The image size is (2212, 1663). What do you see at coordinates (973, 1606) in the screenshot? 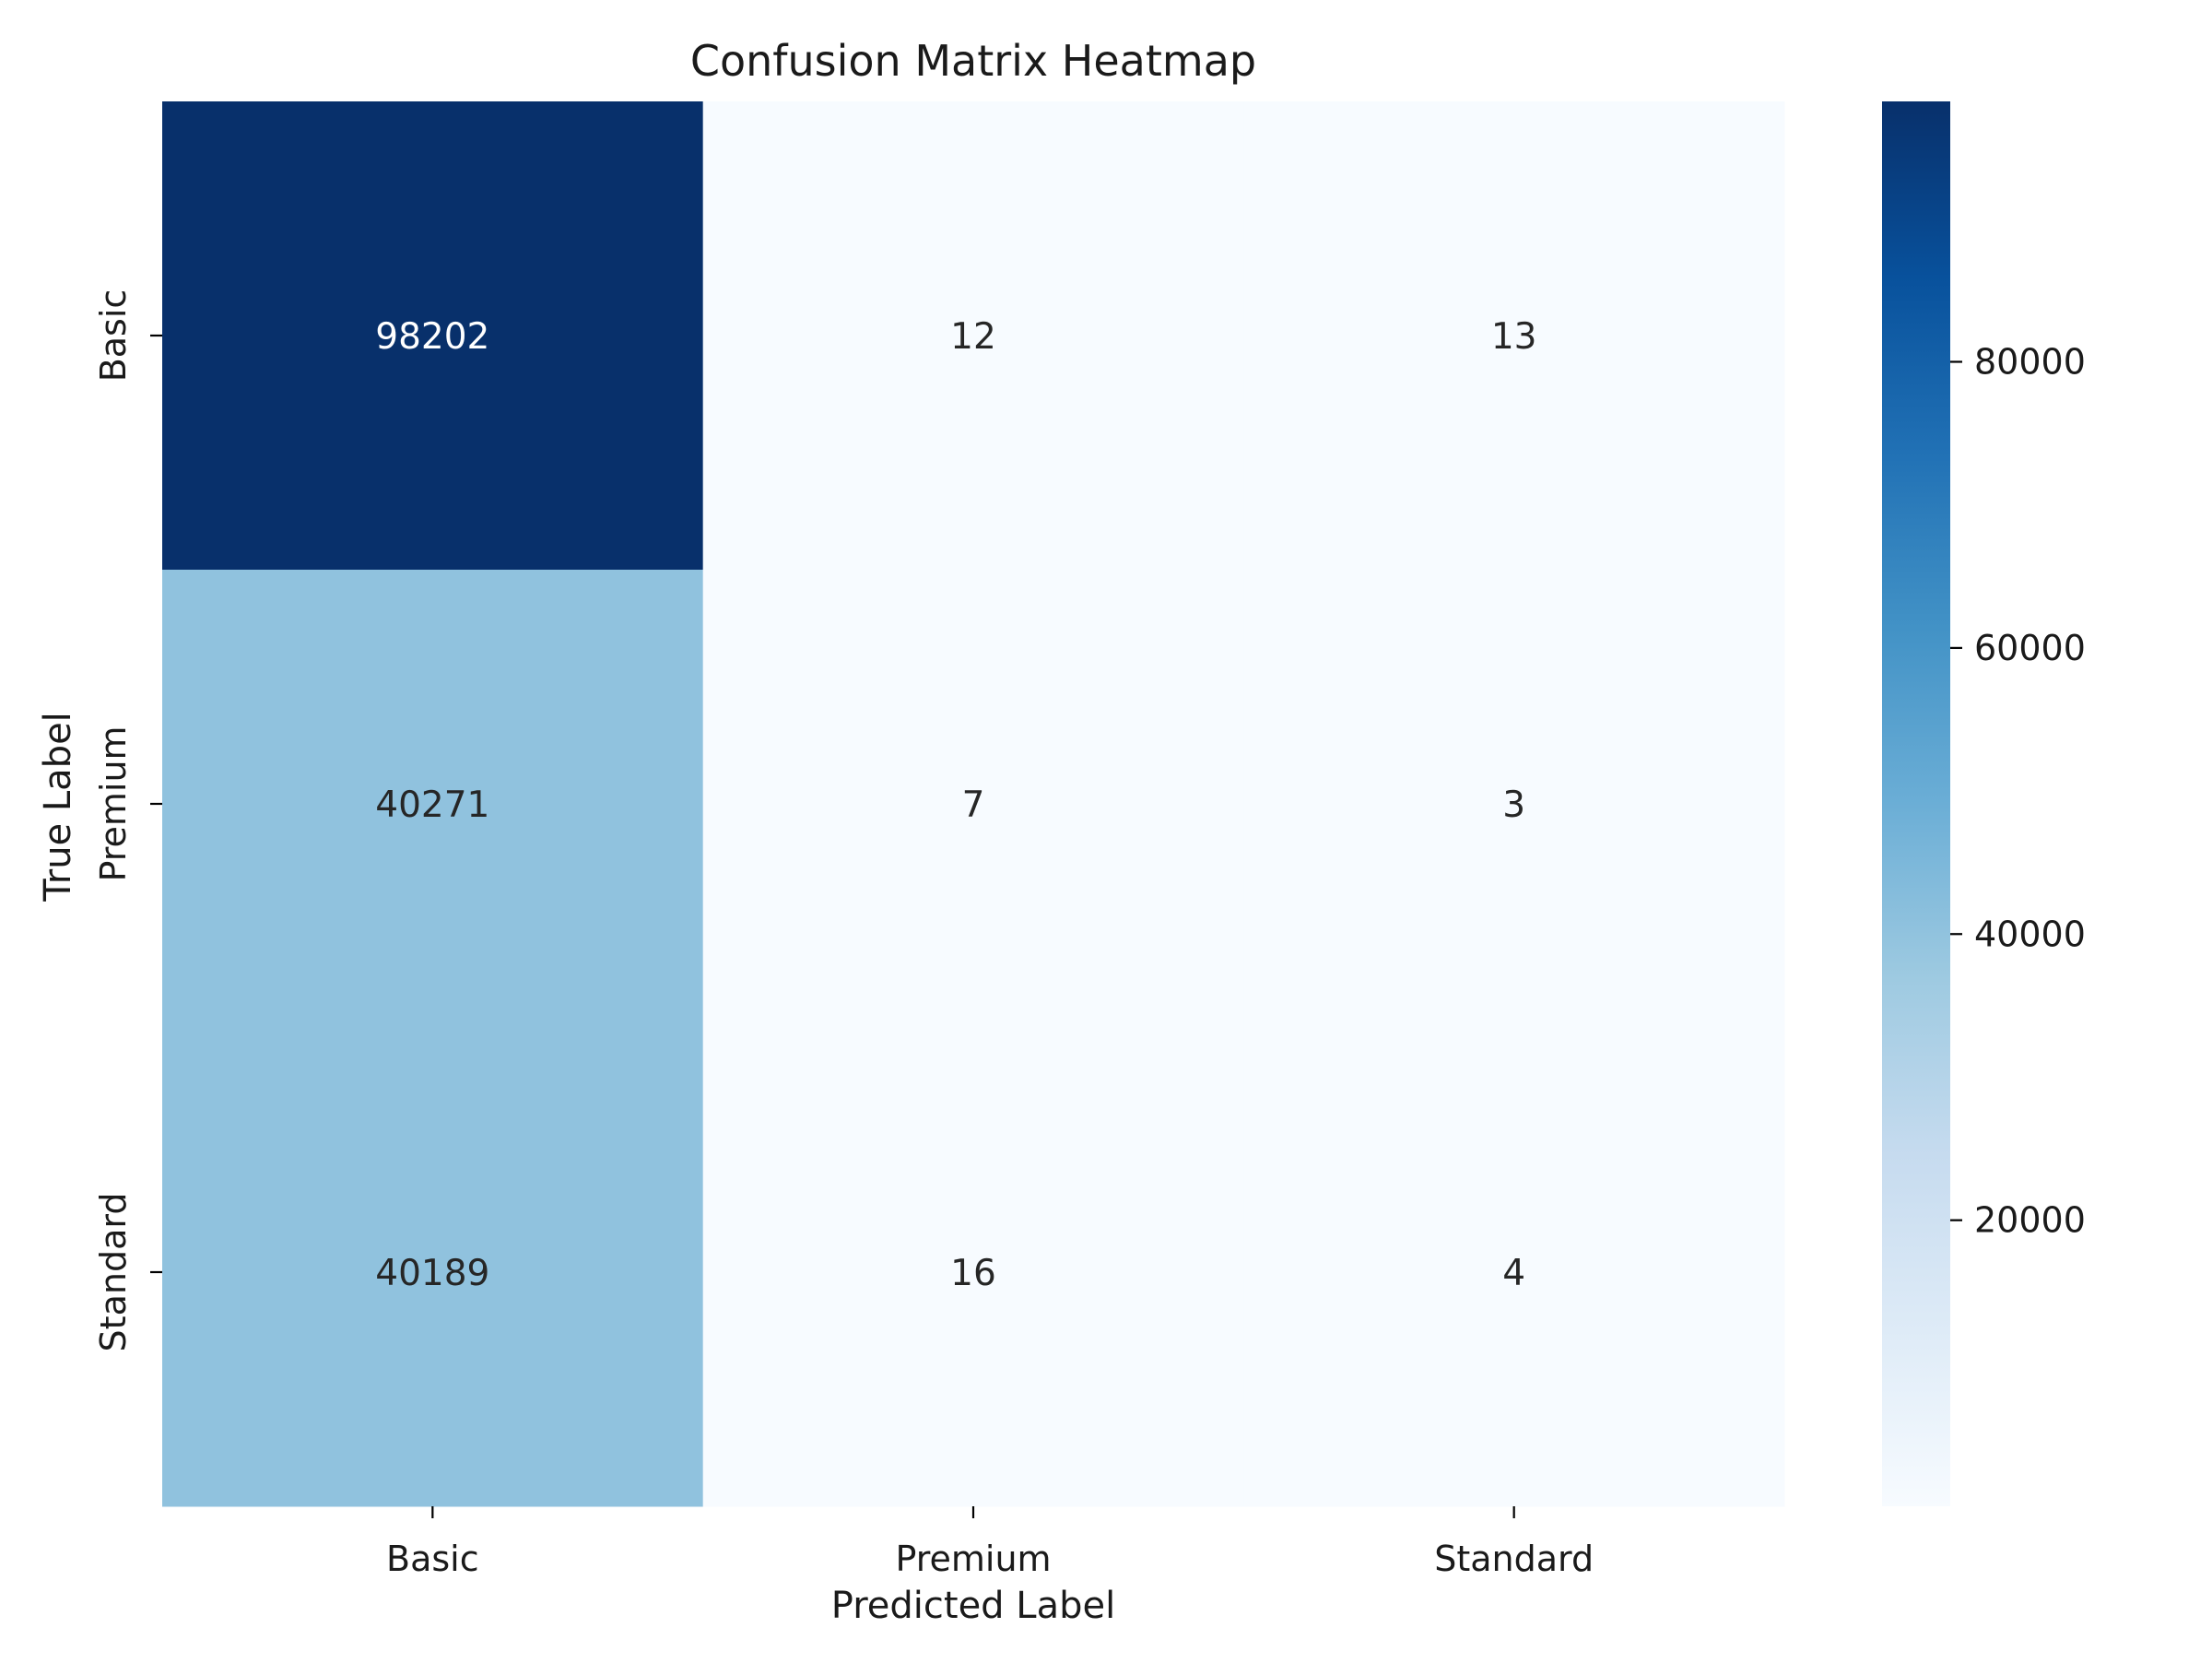
I see `x-axis-title: Predicted Label` at bounding box center [973, 1606].